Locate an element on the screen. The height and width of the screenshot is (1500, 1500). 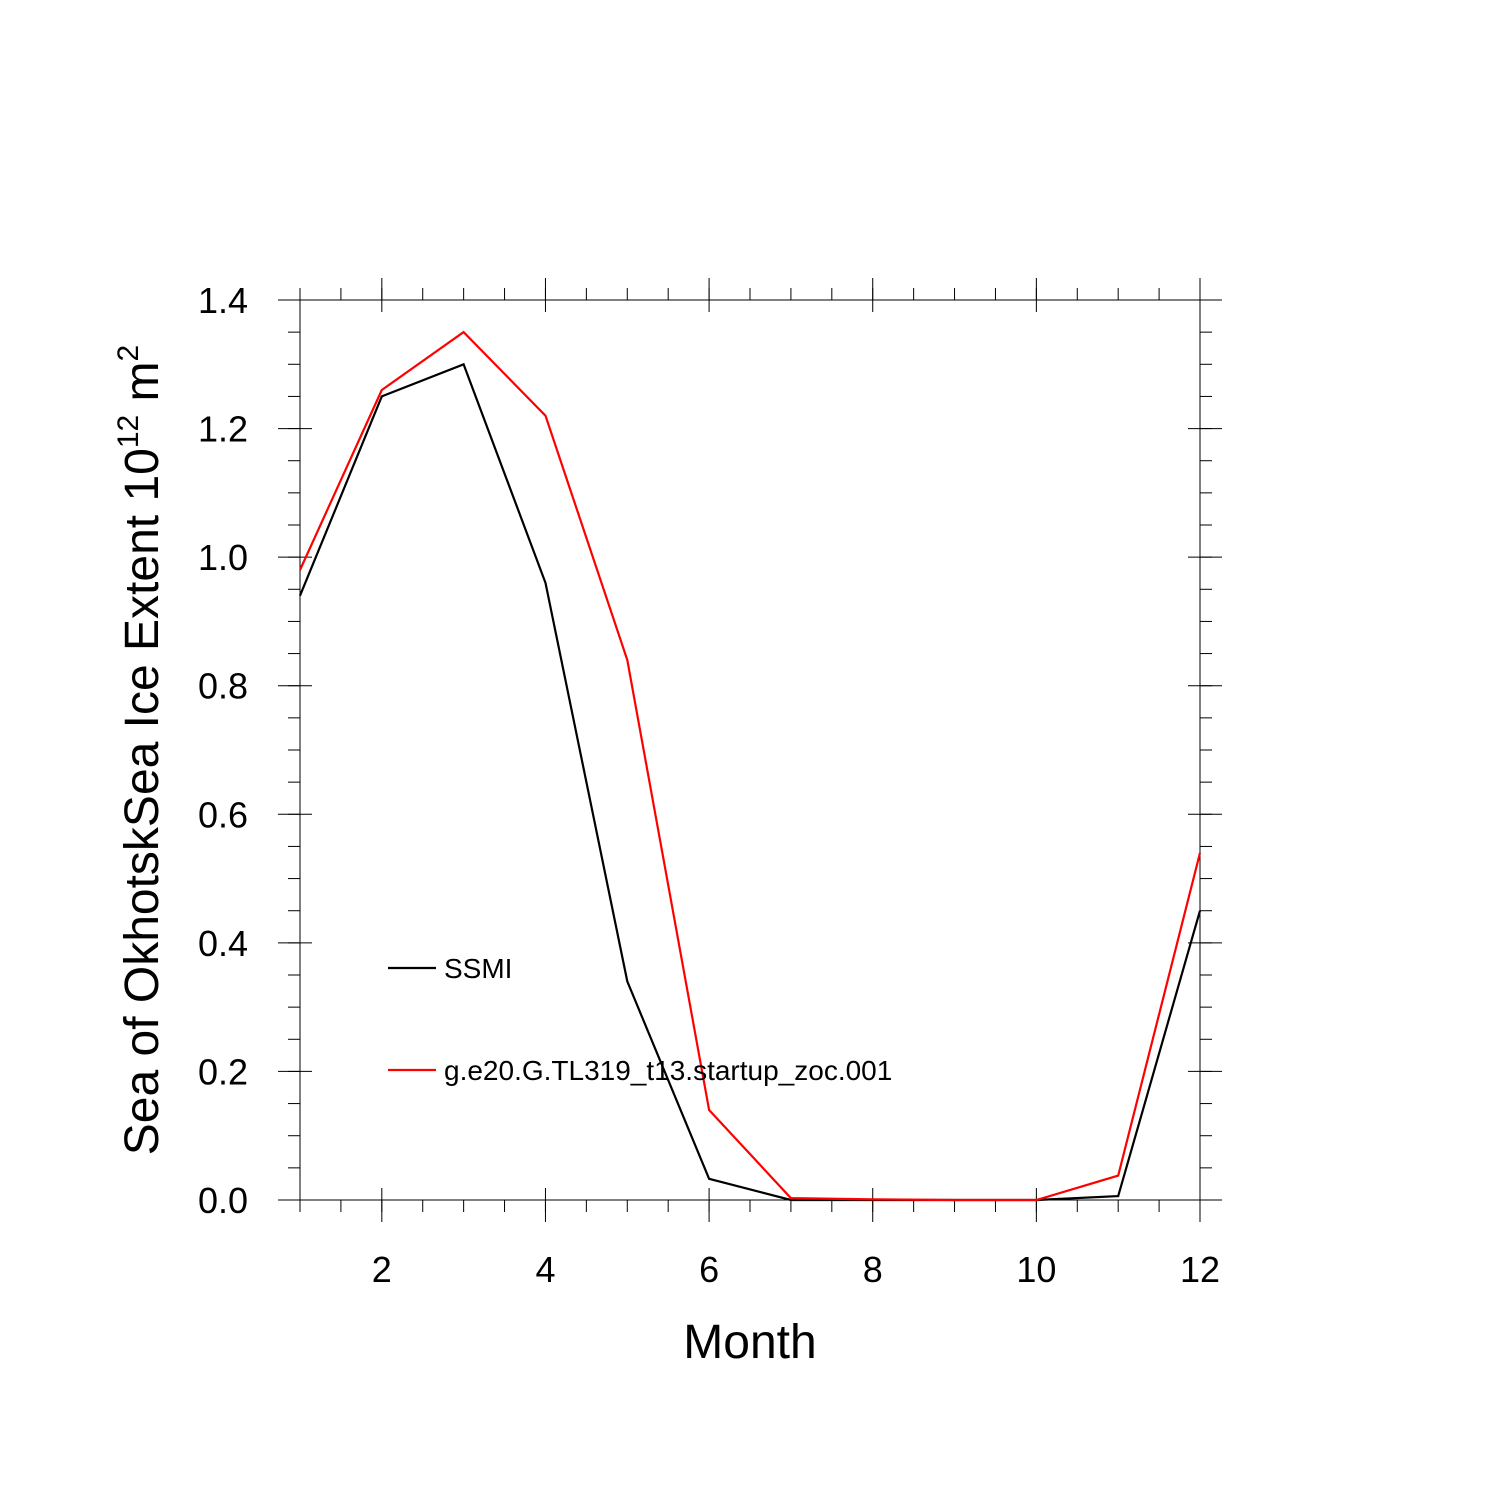
legend: SSMI g.e20.G.TL319_t13.startup_zoc.001 is located at coordinates (640, 1019).